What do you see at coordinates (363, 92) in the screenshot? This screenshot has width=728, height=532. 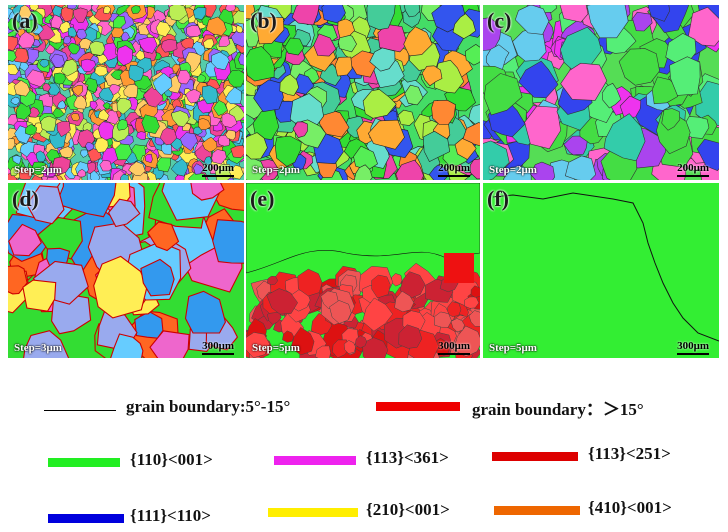 I see `ebsd-map-b: (b) Step=2μm 200μm` at bounding box center [363, 92].